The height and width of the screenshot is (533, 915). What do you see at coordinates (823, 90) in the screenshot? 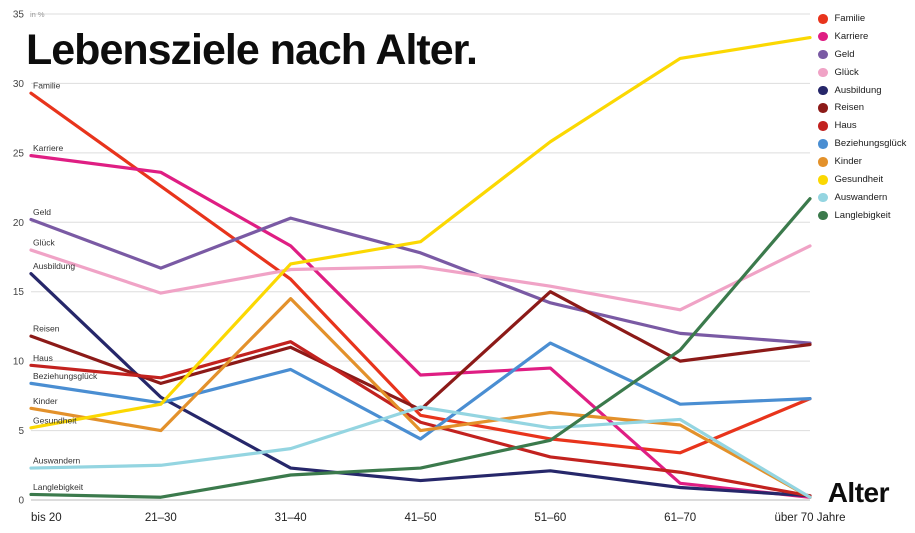
I see `legend-dot-ausbildung` at bounding box center [823, 90].